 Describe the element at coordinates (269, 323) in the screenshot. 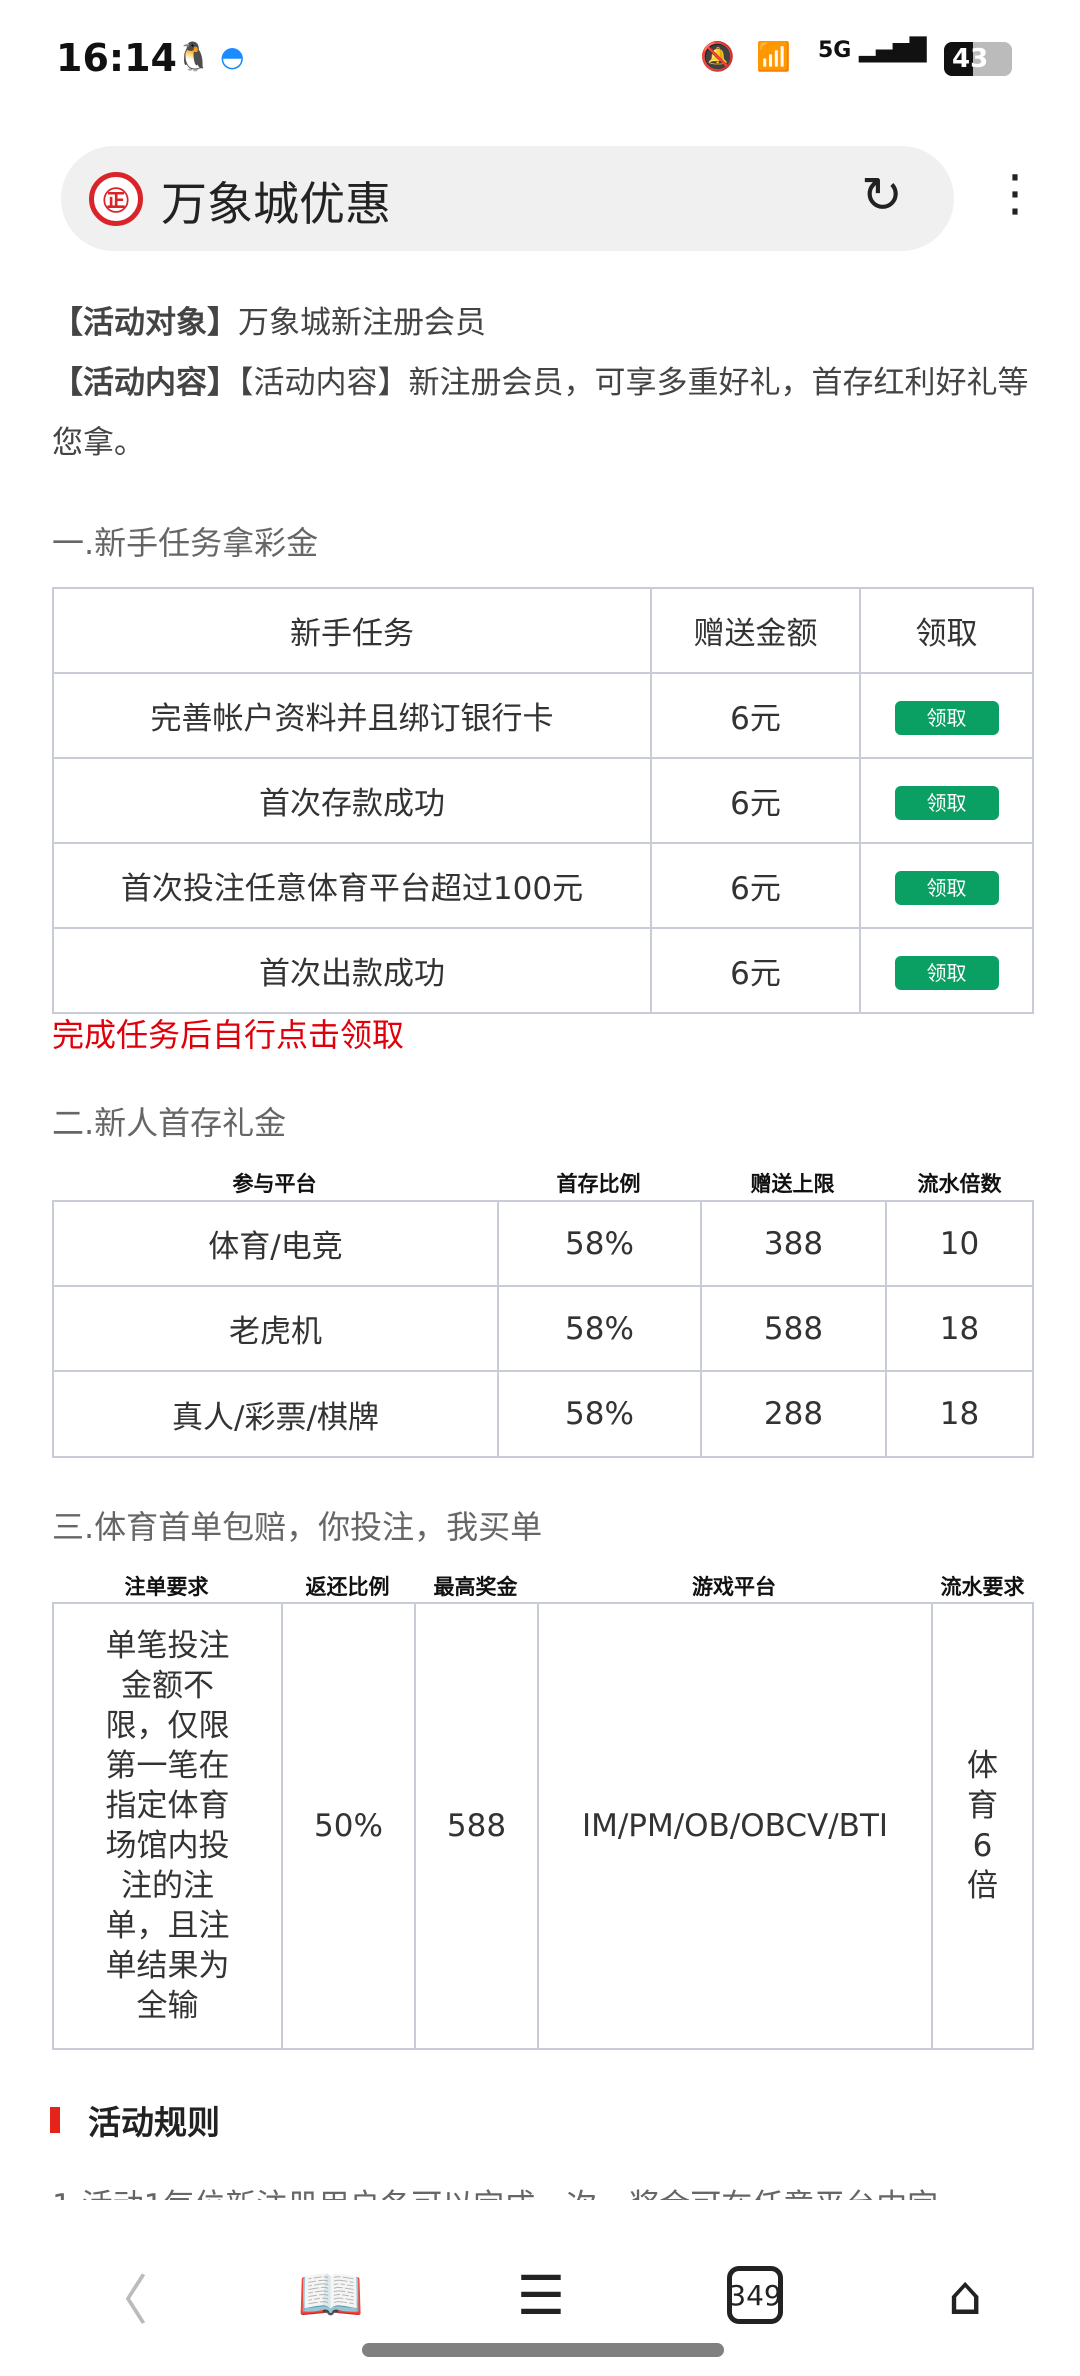

I see `activity-target: 【活动对象】万象城新注册会员` at that location.